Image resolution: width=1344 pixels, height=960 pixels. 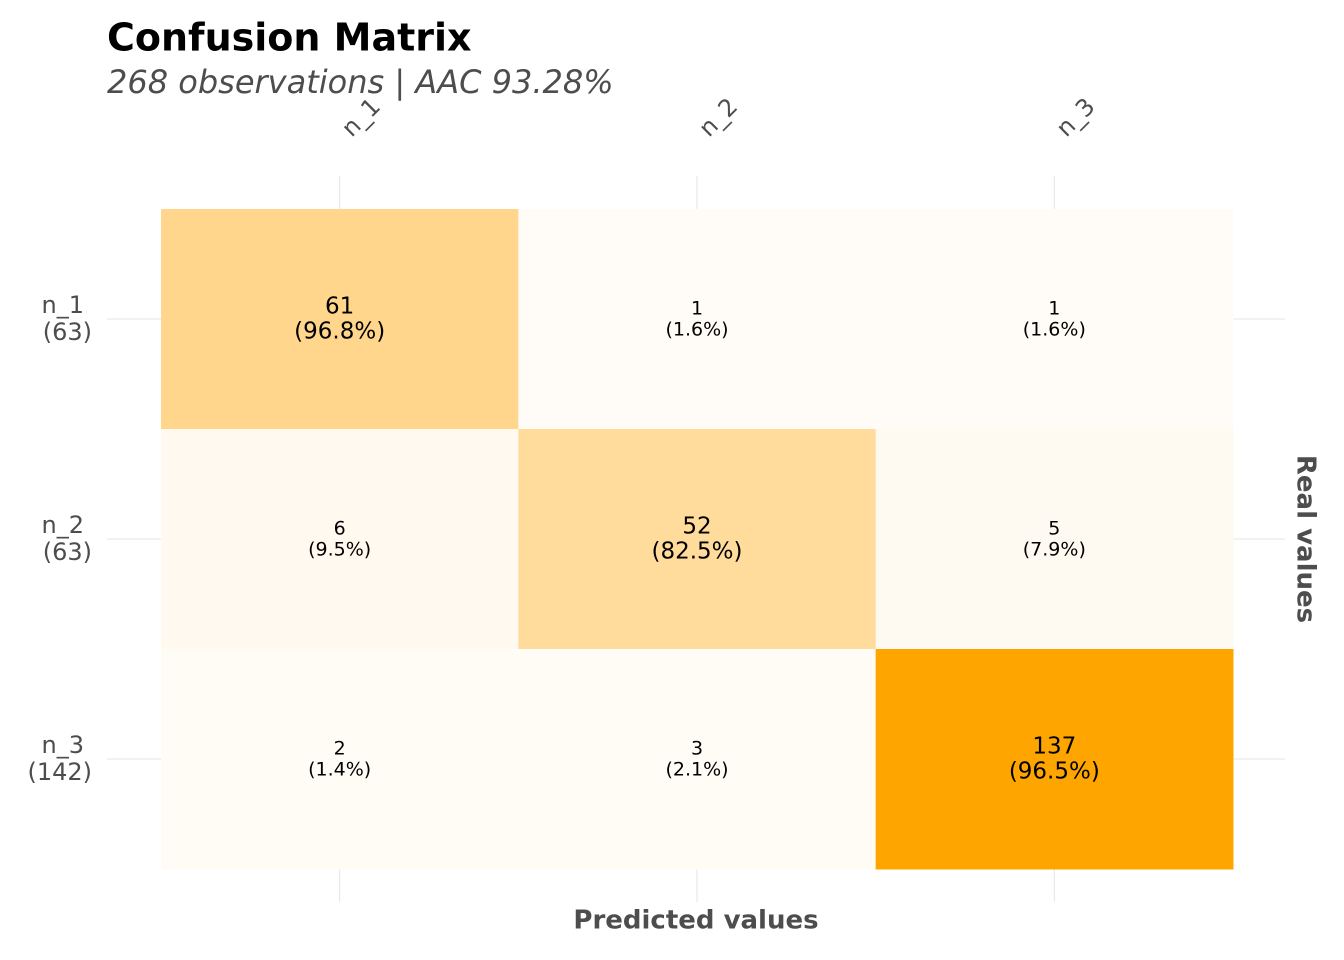 What do you see at coordinates (340, 749) in the screenshot?
I see `cell-count: 2` at bounding box center [340, 749].